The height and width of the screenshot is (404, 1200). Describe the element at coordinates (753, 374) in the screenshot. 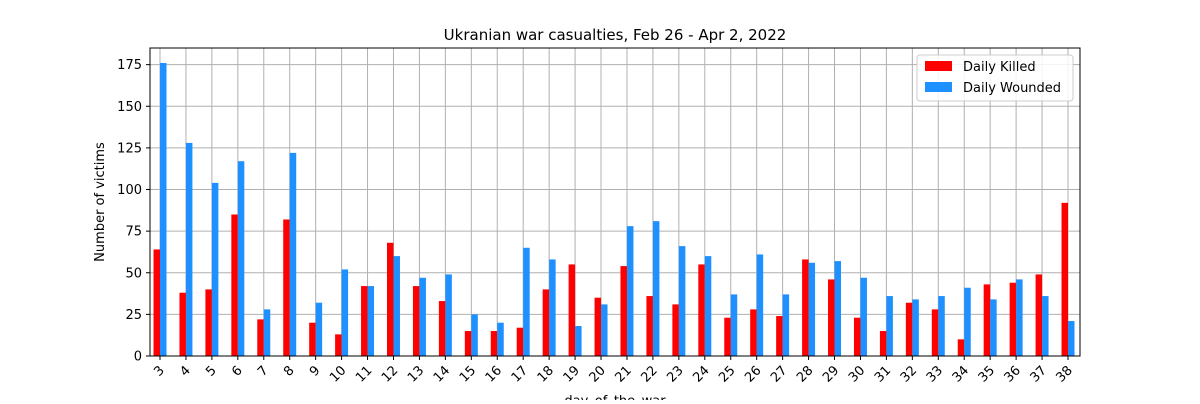

I see `x-tick-label: 26` at that location.